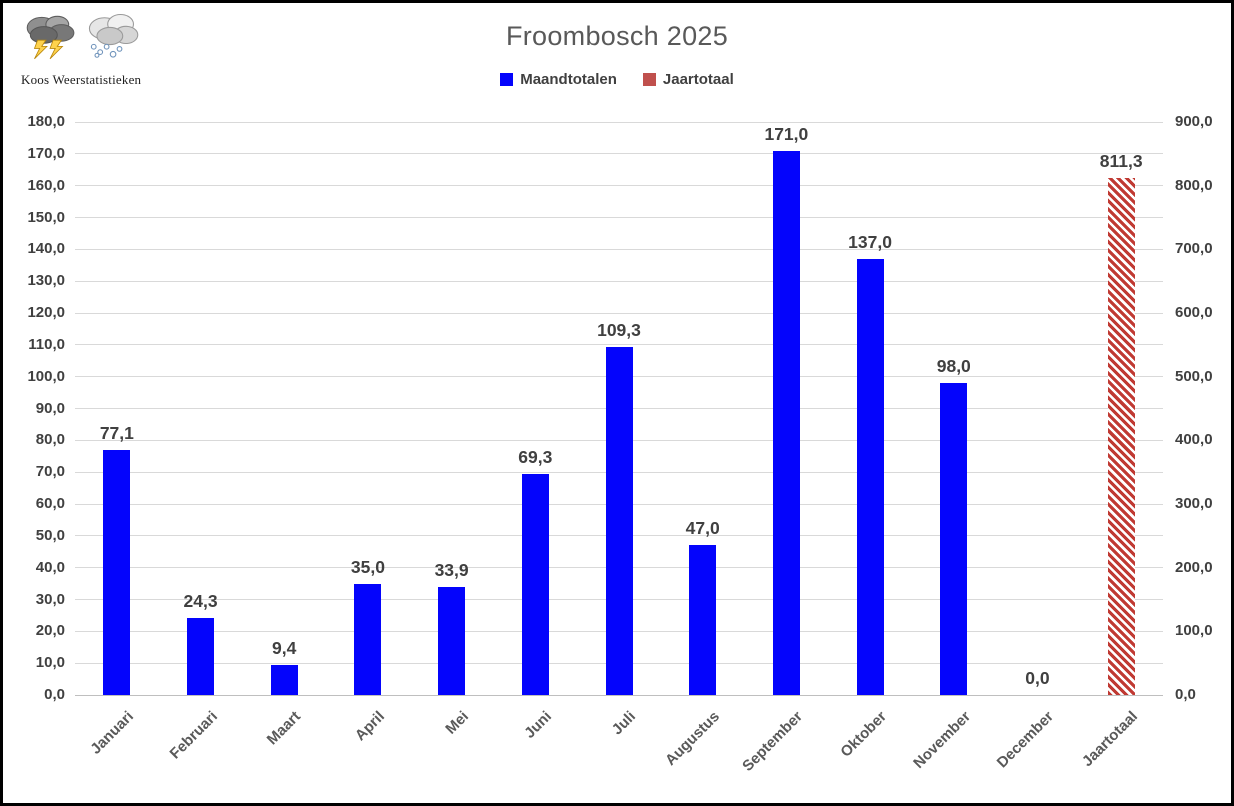 This screenshot has height=806, width=1234. Describe the element at coordinates (619, 330) in the screenshot. I see `data-label-juli: 109,3` at that location.